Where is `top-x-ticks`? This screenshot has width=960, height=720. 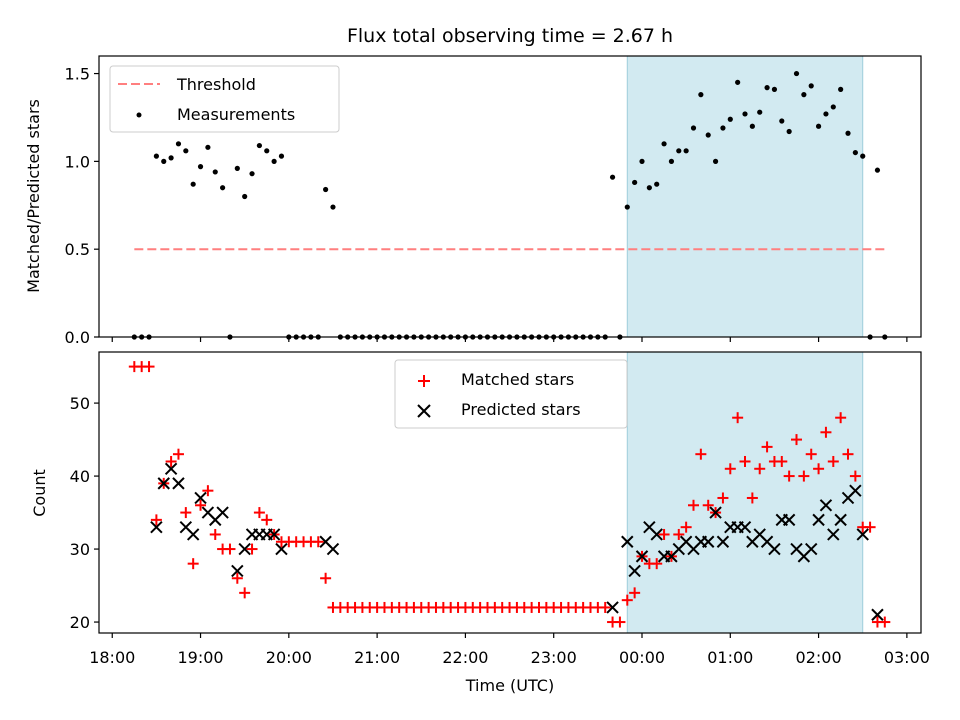
top-x-ticks is located at coordinates (509, 339).